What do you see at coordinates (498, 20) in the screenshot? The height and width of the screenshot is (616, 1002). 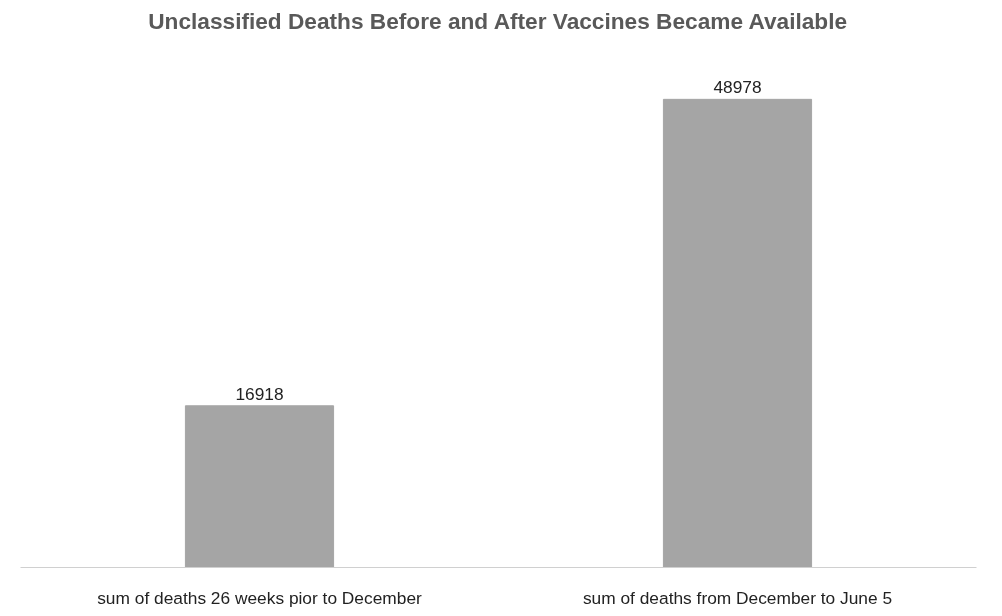 I see `chart-title: Unclassified Deaths Before and After Vaccines Became Available` at bounding box center [498, 20].